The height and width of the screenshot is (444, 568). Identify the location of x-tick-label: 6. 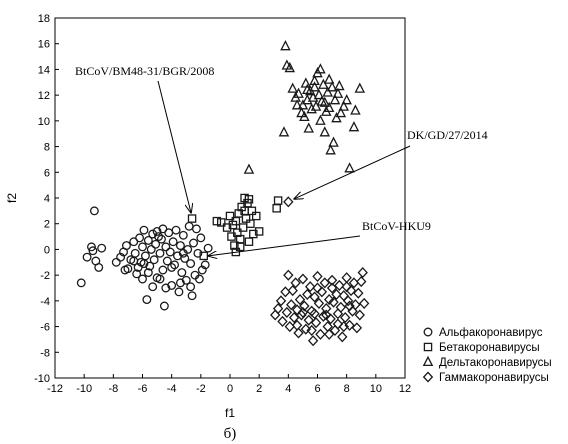
(317, 389).